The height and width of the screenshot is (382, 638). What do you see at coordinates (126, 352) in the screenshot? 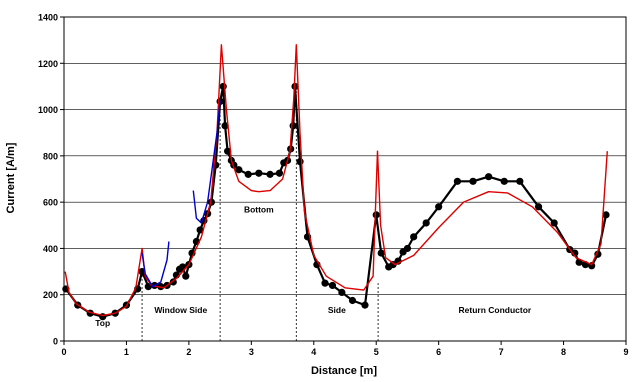
I see `x-tick-label: 1` at bounding box center [126, 352].